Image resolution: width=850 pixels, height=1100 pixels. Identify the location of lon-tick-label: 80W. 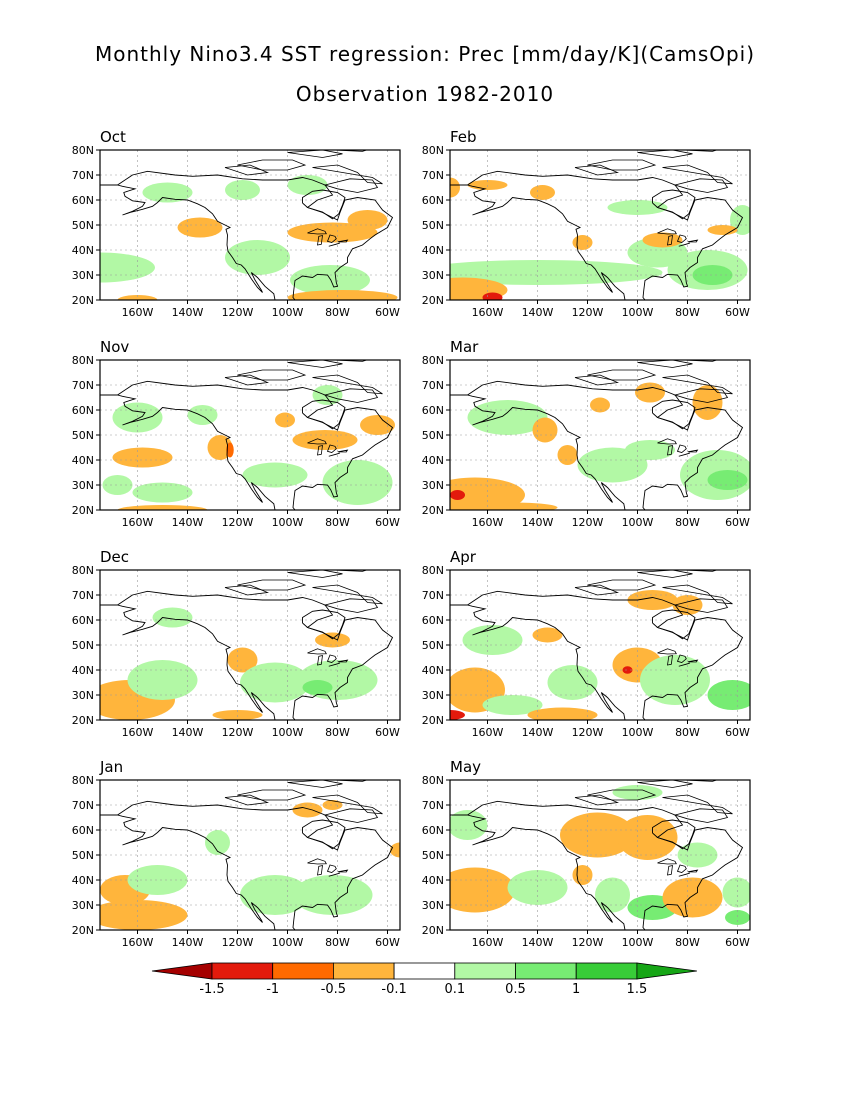
(337, 942).